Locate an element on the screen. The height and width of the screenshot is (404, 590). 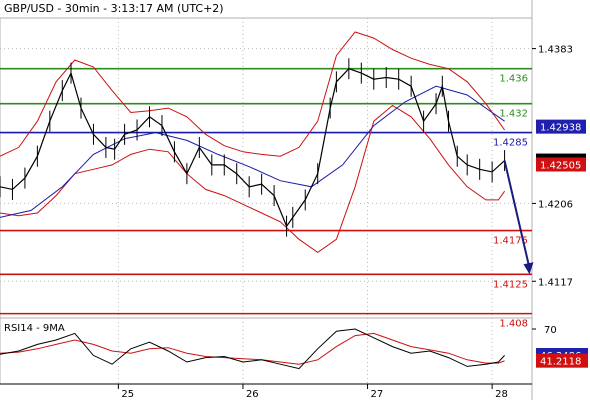
level-label-1.4175: 1.4175 is located at coordinates (510, 241).